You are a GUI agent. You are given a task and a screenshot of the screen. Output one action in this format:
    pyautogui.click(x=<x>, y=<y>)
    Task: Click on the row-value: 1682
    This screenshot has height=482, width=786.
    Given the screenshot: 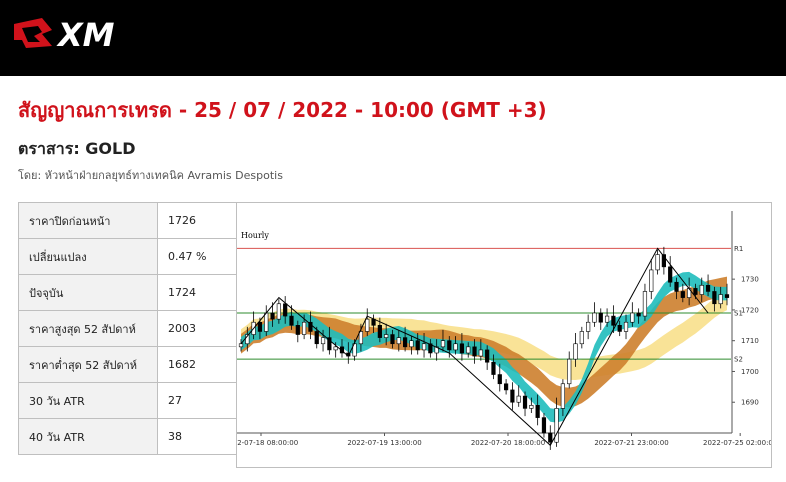 What is the action you would take?
    pyautogui.click(x=197, y=364)
    